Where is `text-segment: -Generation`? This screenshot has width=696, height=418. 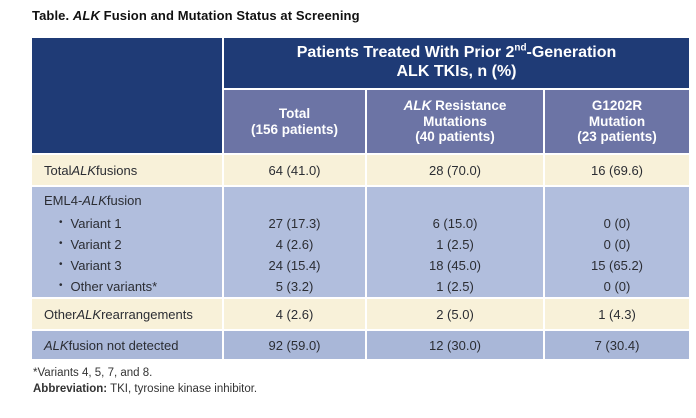
text-segment: -Generation is located at coordinates (571, 53).